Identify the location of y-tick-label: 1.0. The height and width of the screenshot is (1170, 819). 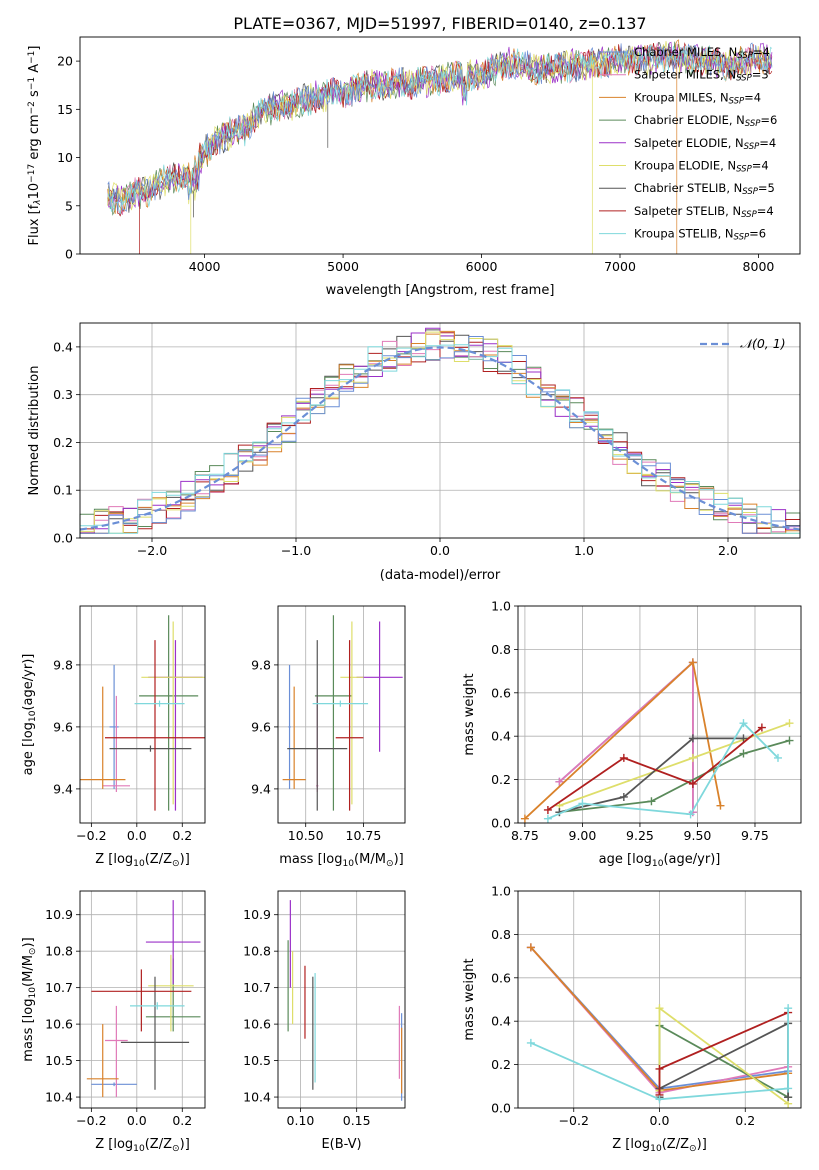
(501, 606).